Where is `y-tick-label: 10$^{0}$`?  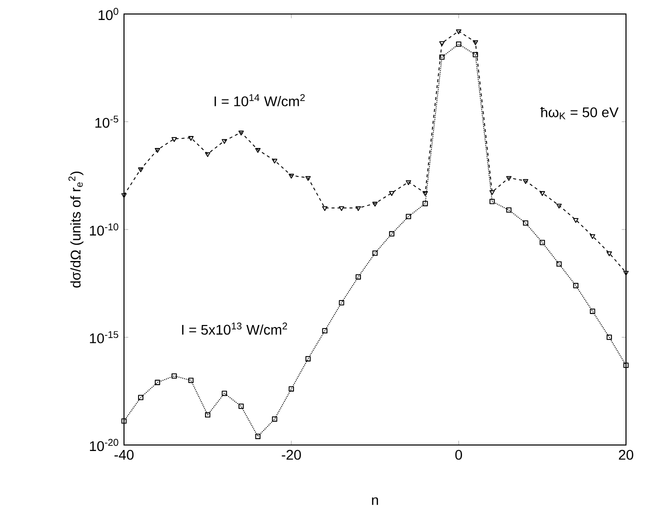
y-tick-label: 10$^{0}$ is located at coordinates (108, 14).